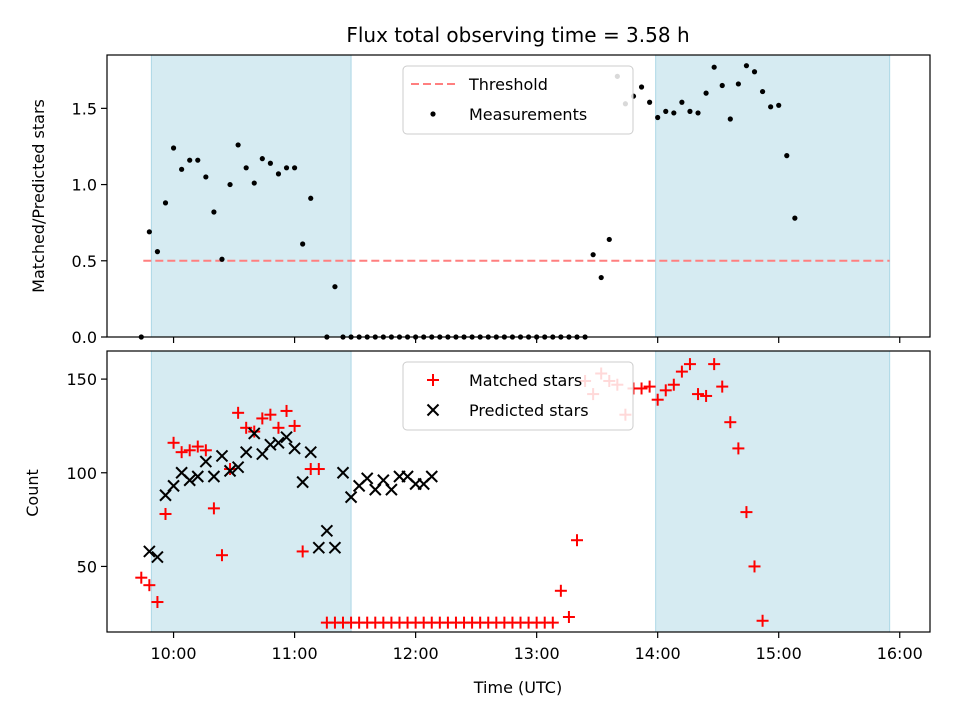  What do you see at coordinates (518, 100) in the screenshot?
I see `legend: Threshold Measurements` at bounding box center [518, 100].